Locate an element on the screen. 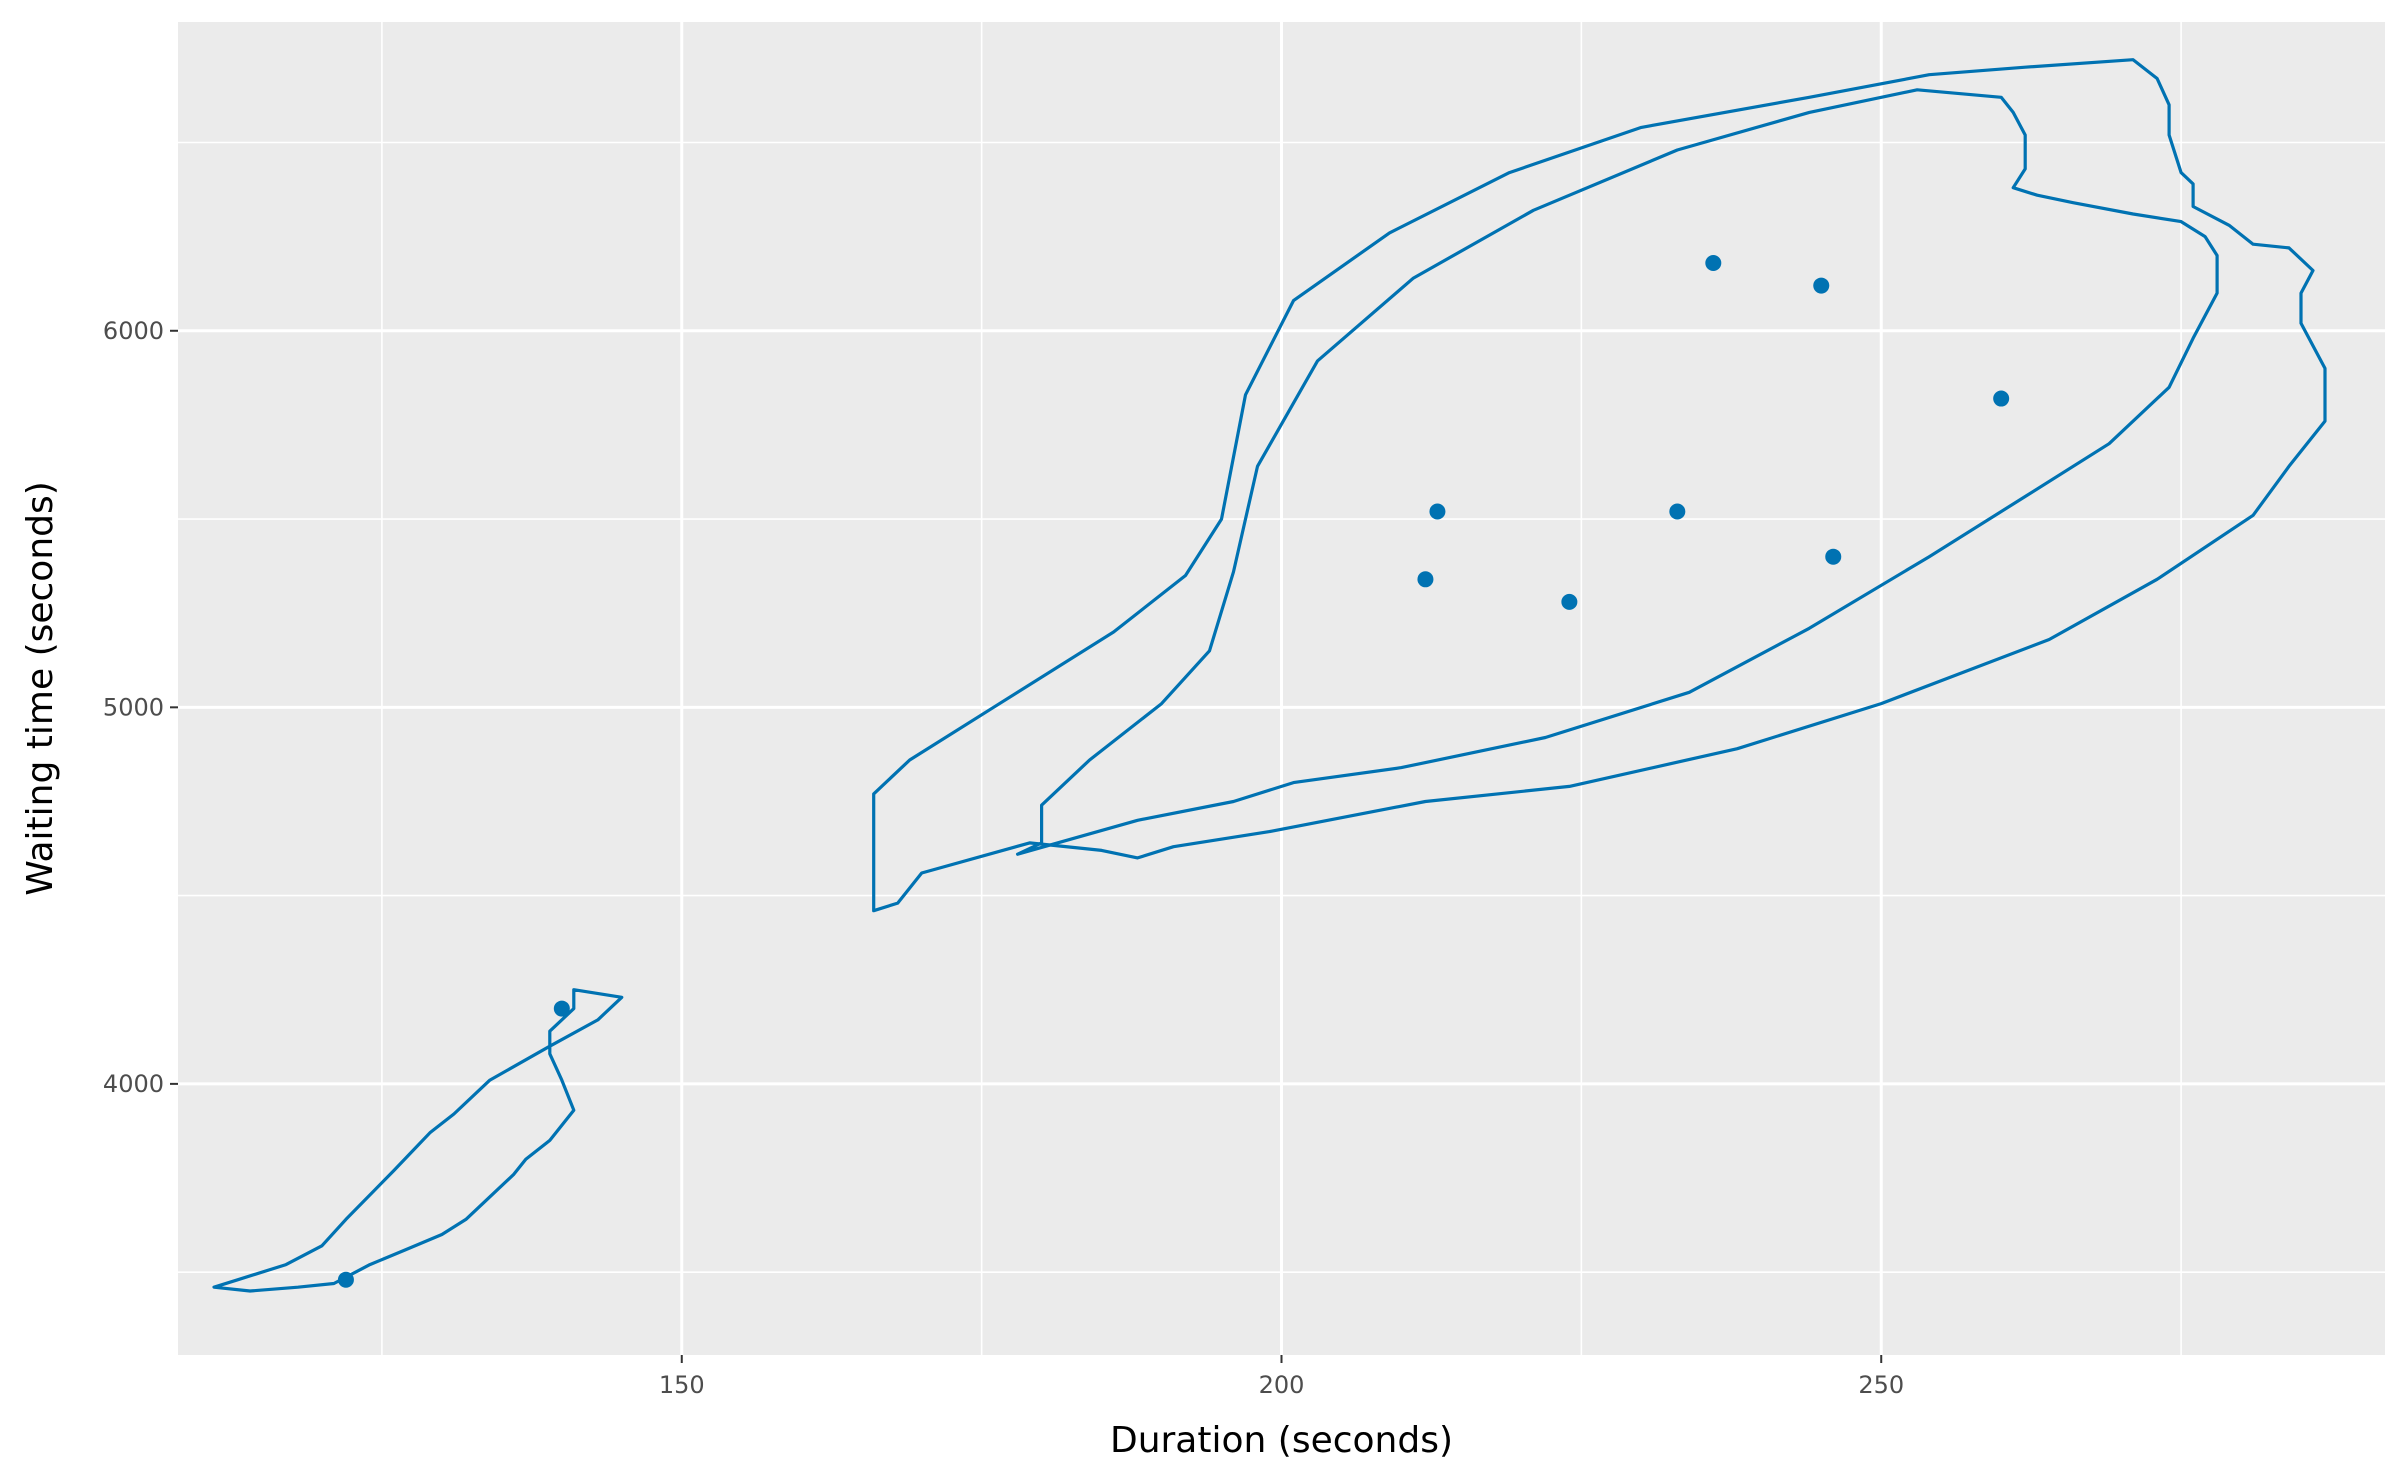 The height and width of the screenshot is (1483, 2400). x-tick-label: 200 is located at coordinates (1282, 1385).